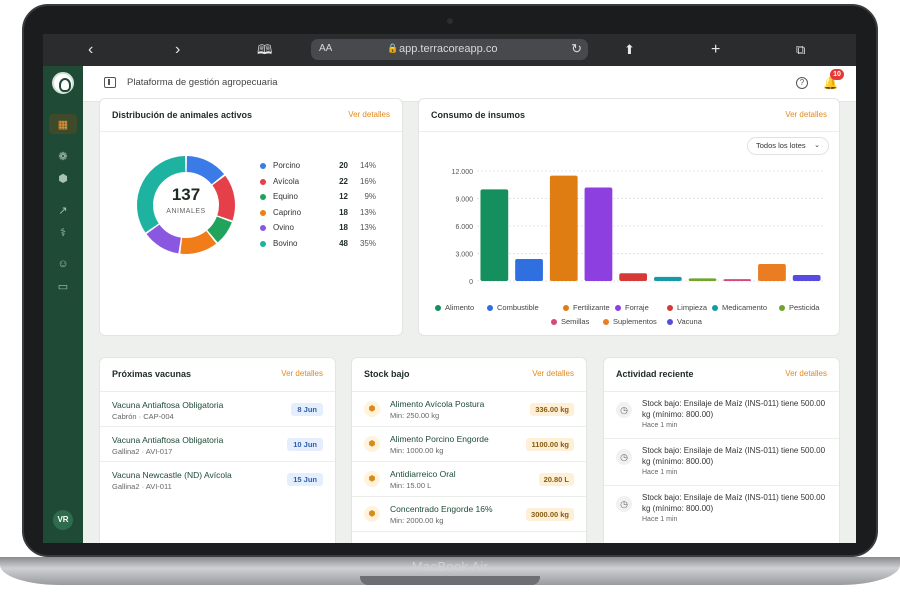  I want to click on legend-item-vacuna: Vacuna, so click(684, 322).